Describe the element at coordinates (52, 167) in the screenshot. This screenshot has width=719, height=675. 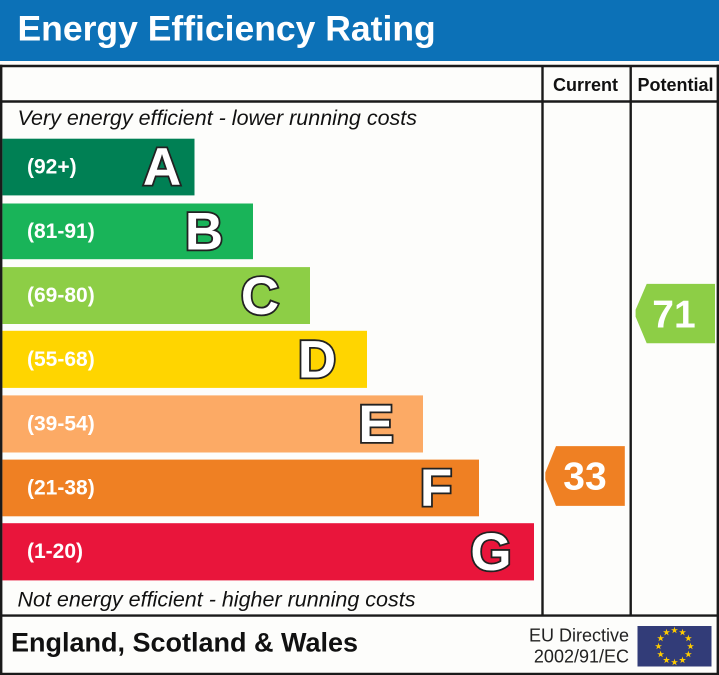
I see `svg-text: (92+)` at that location.